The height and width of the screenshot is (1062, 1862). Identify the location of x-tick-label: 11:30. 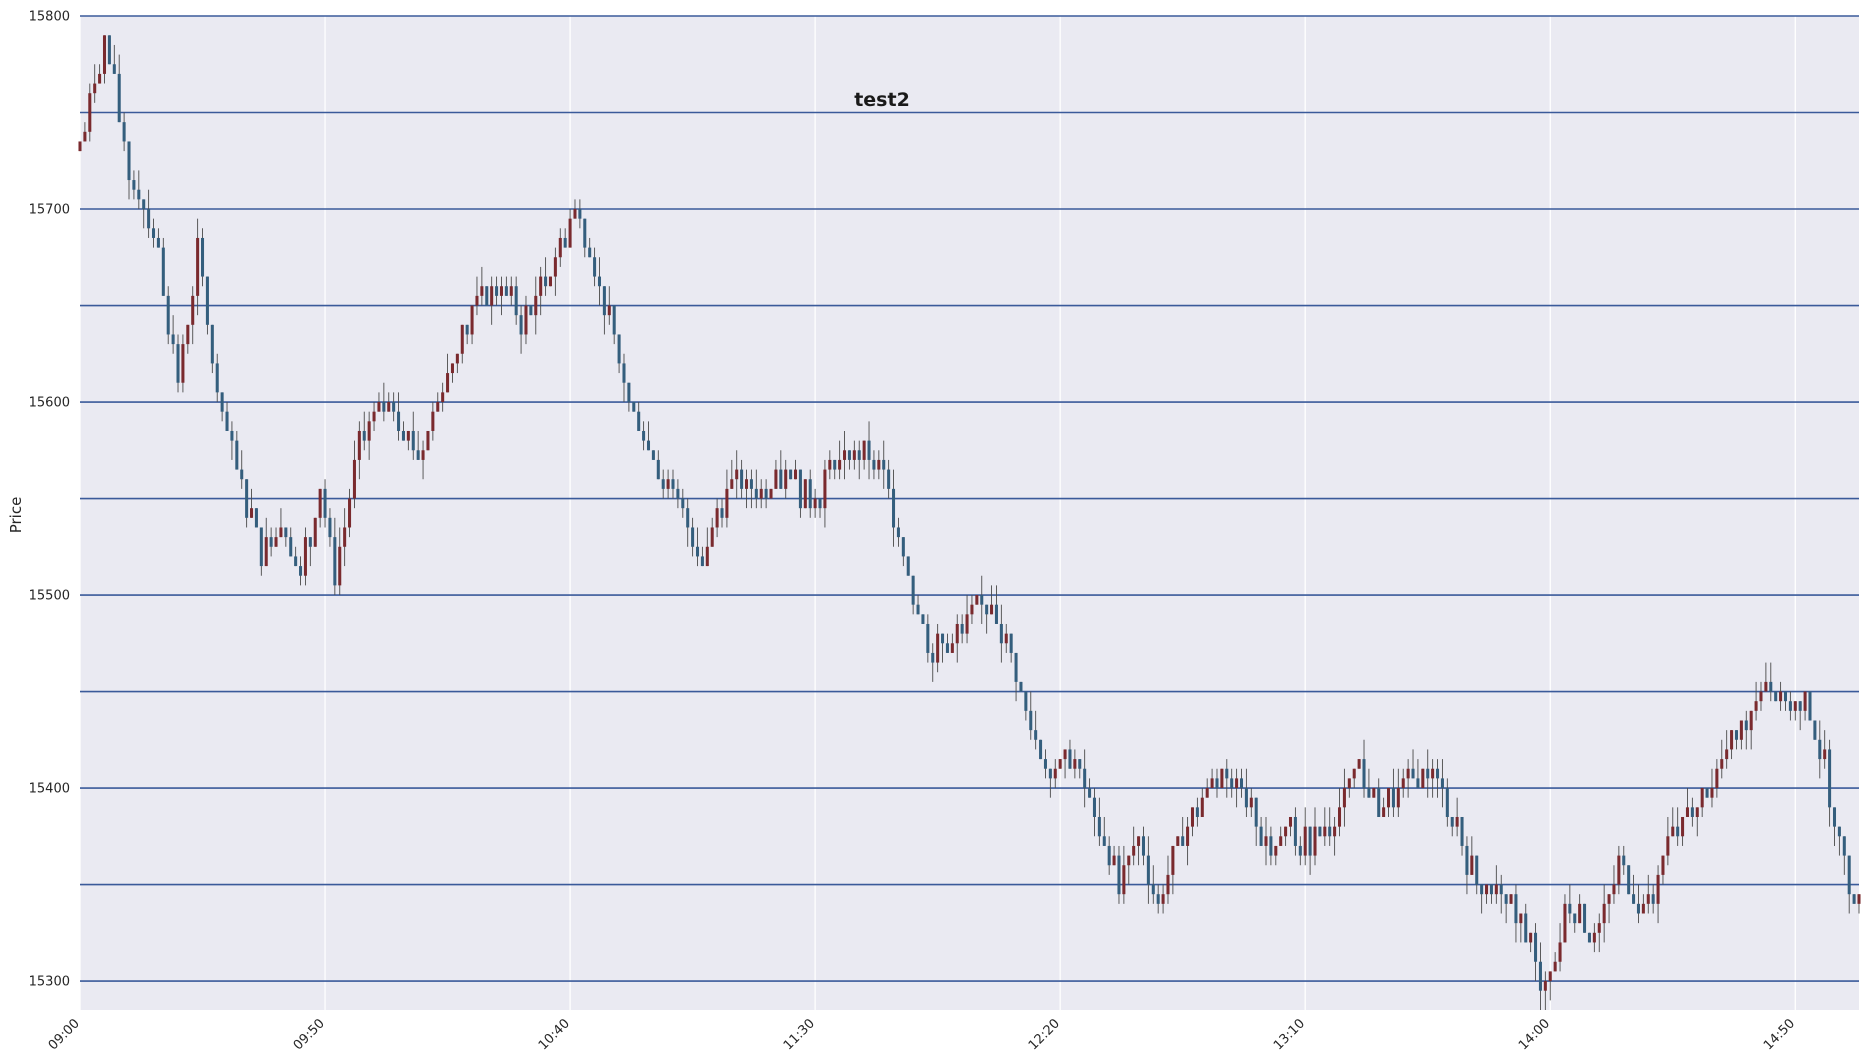
(799, 1034).